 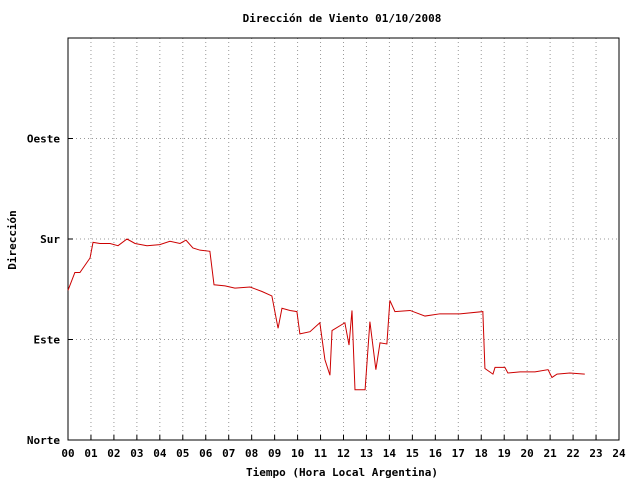 What do you see at coordinates (182, 453) in the screenshot?
I see `x-tick-label: 05` at bounding box center [182, 453].